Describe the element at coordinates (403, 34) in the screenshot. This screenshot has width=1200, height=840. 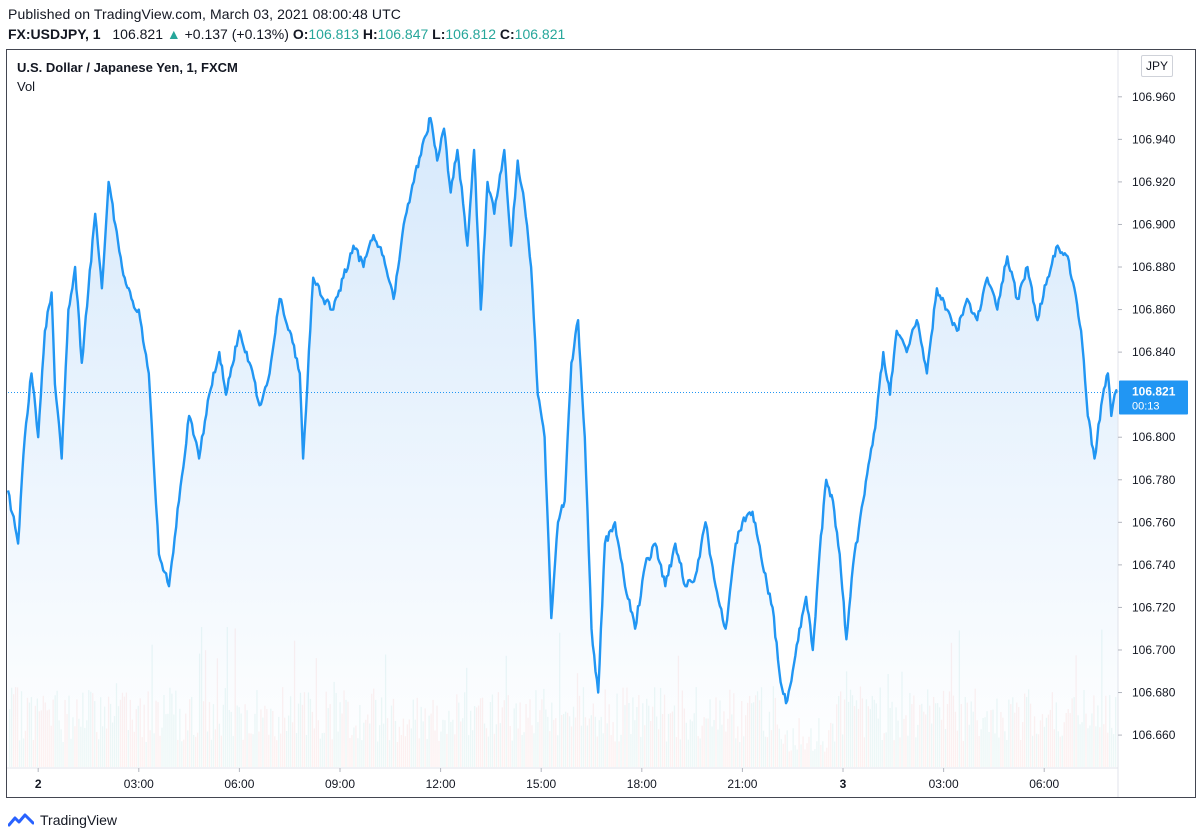
I see `high-value: 106.847` at that location.